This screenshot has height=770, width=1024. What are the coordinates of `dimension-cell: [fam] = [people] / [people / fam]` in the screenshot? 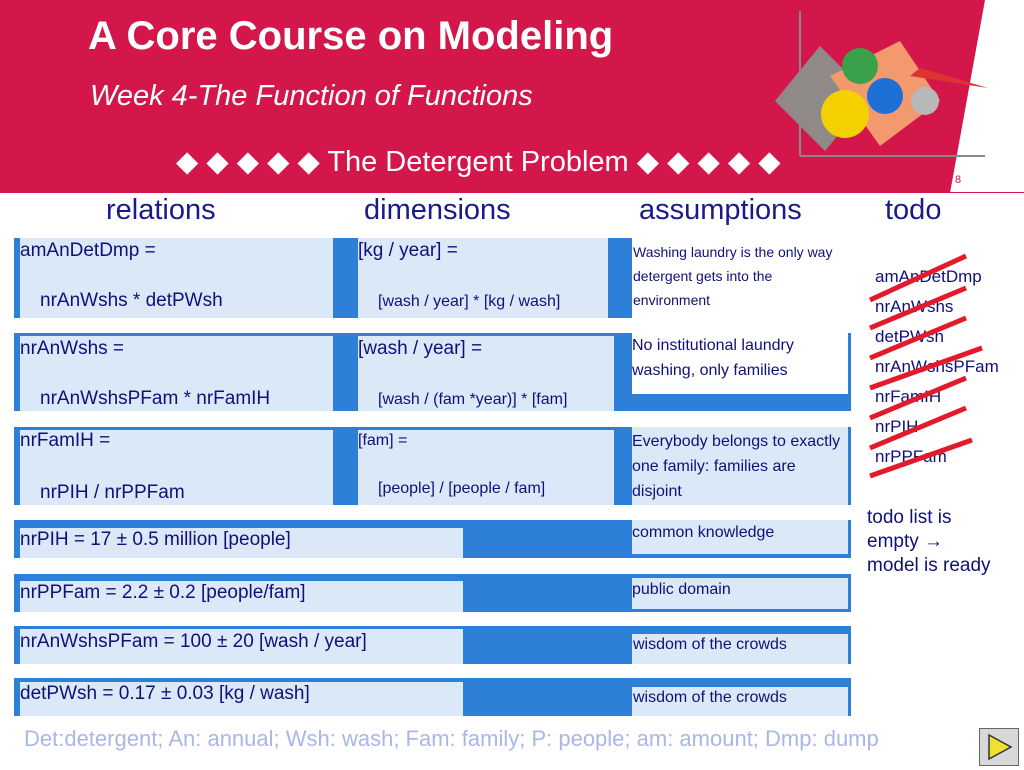 It's located at (486, 467).